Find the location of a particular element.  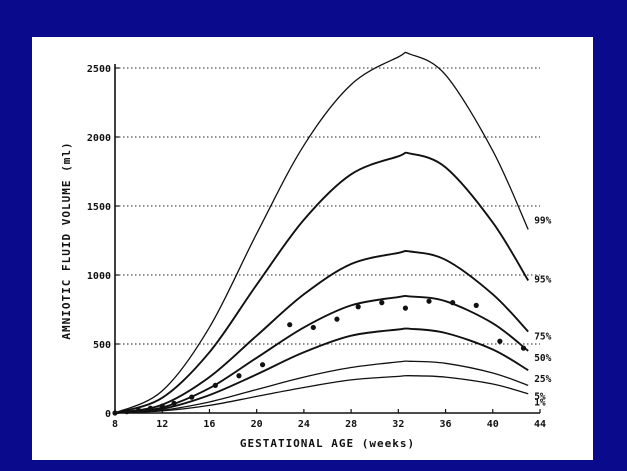

x-tick-label: 28 is located at coordinates (351, 424).